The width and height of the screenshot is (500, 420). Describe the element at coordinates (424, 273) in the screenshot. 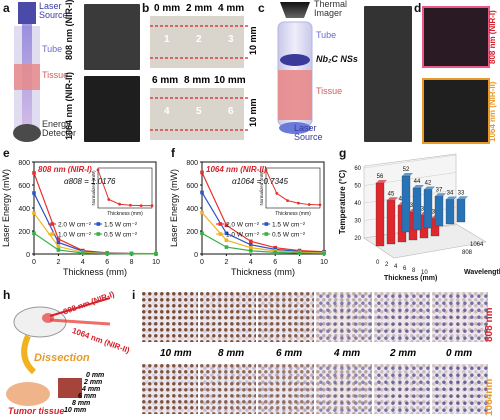

I see `g-xtick-5: 10` at that location.